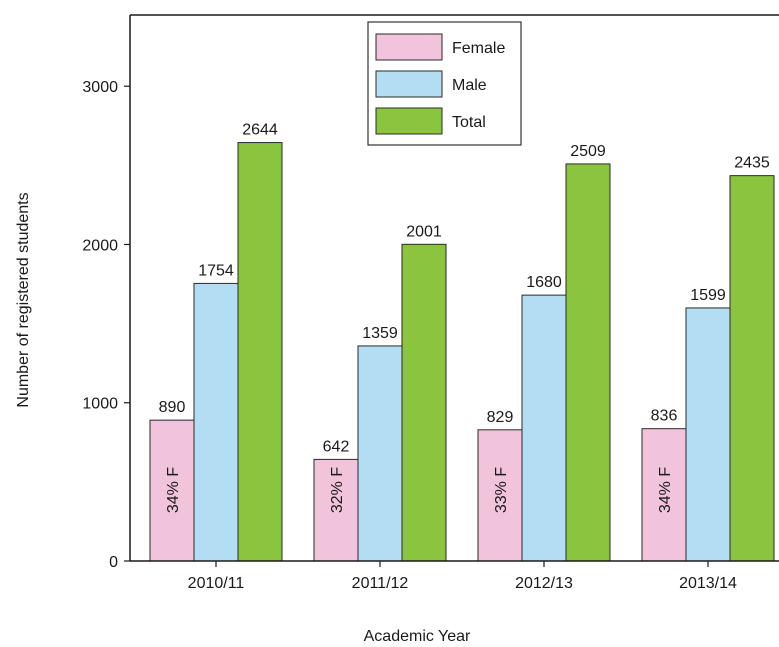 The image size is (779, 647). I want to click on value-label-male-3: 1599, so click(708, 295).